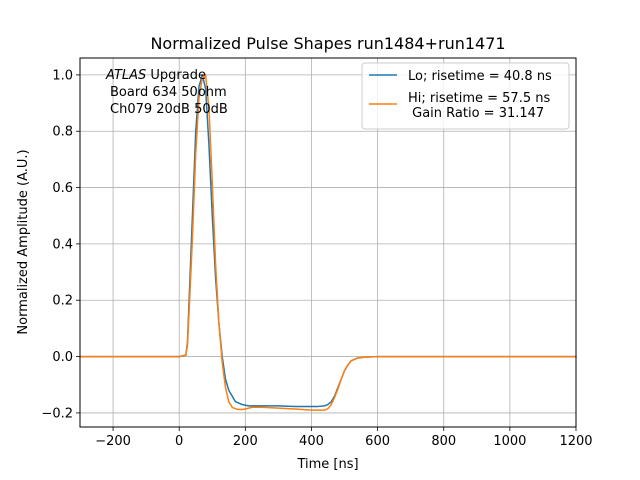  Describe the element at coordinates (62, 188) in the screenshot. I see `y-tick-label: 0.6` at that location.